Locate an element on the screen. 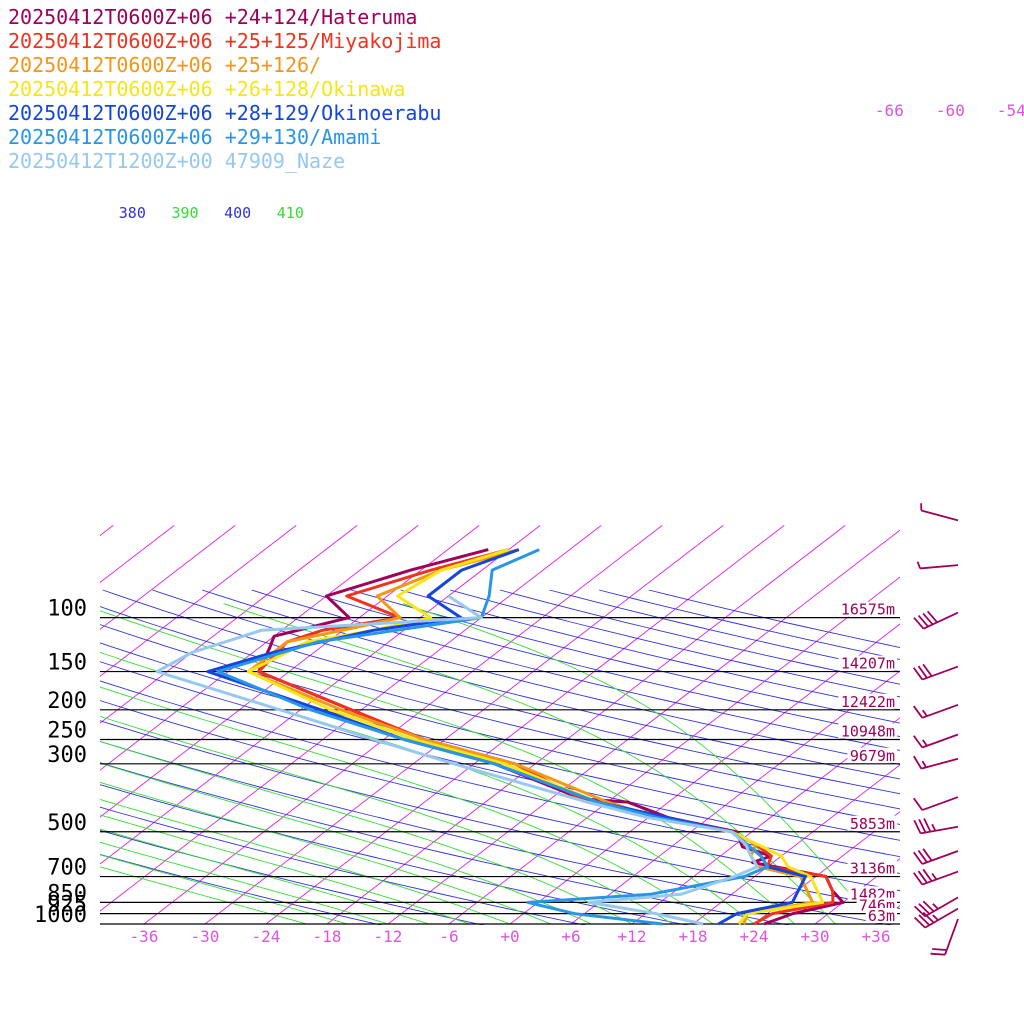 Image resolution: width=1024 pixels, height=1024 pixels. height-label: 10948m is located at coordinates (868, 732).